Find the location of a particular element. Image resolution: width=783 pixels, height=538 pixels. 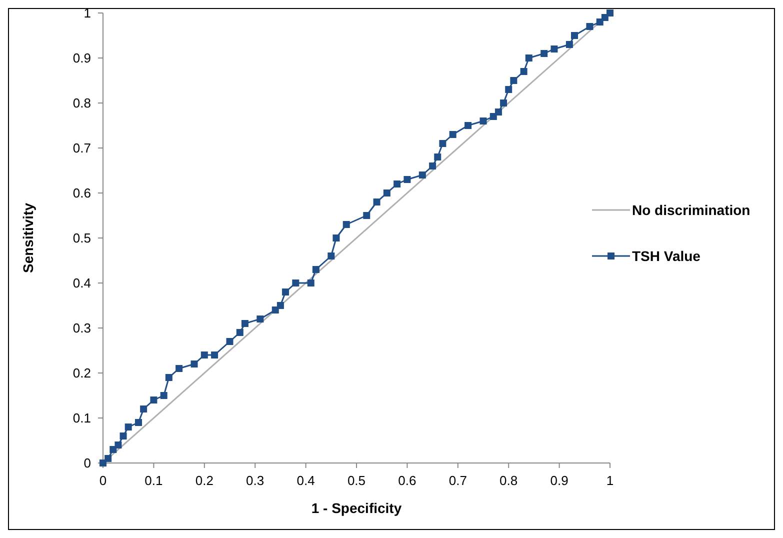

y-tick-label: 0.6 is located at coordinates (81, 193).